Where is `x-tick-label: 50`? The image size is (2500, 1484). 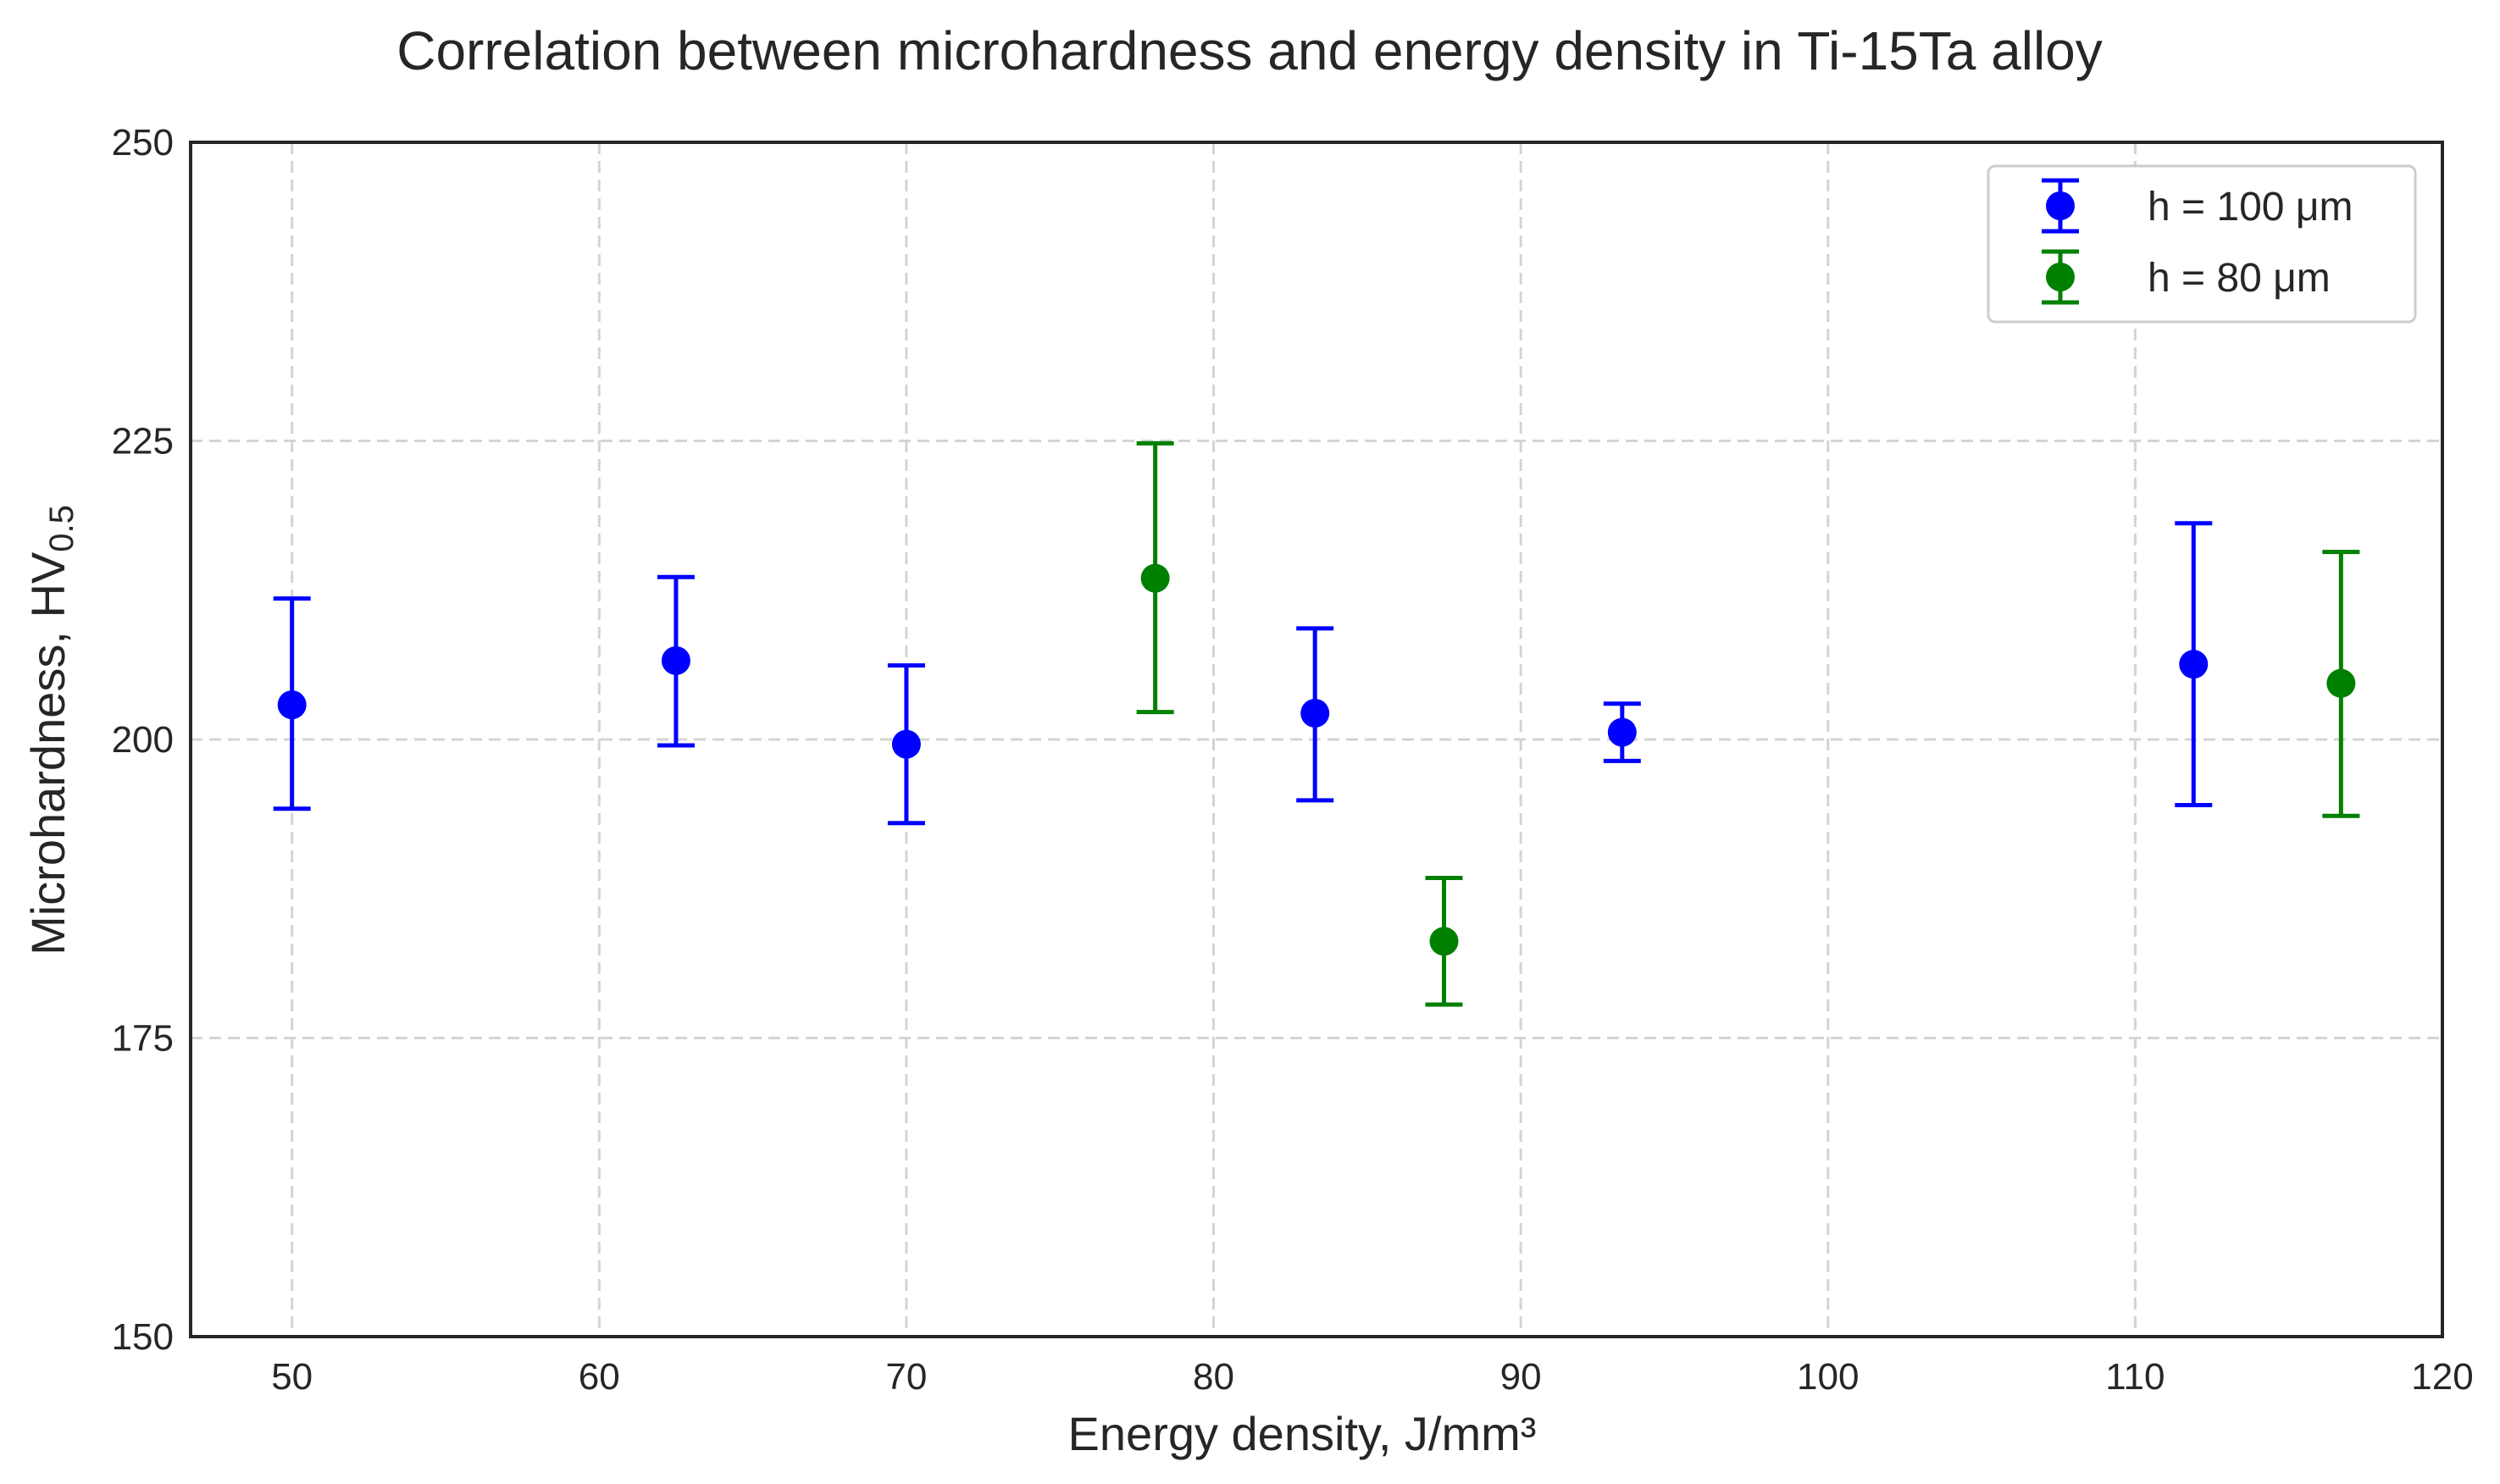 x-tick-label: 50 is located at coordinates (292, 1377).